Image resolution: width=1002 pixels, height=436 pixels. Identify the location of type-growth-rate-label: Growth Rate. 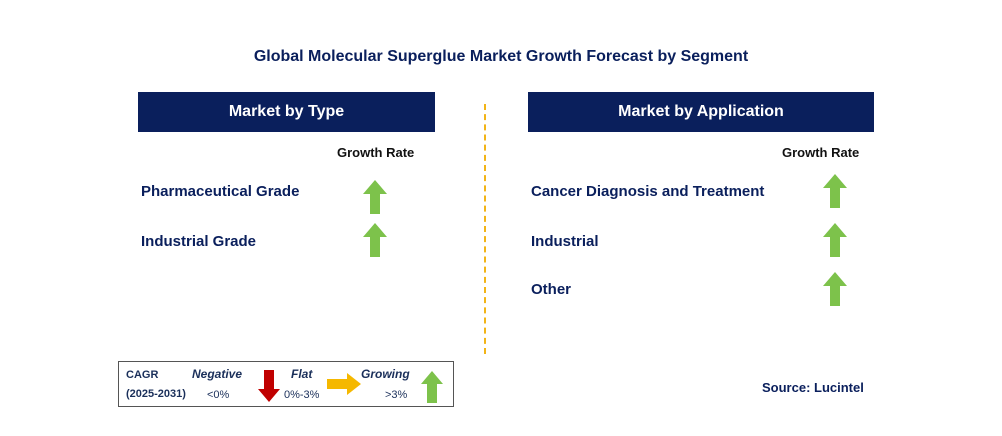
(376, 152).